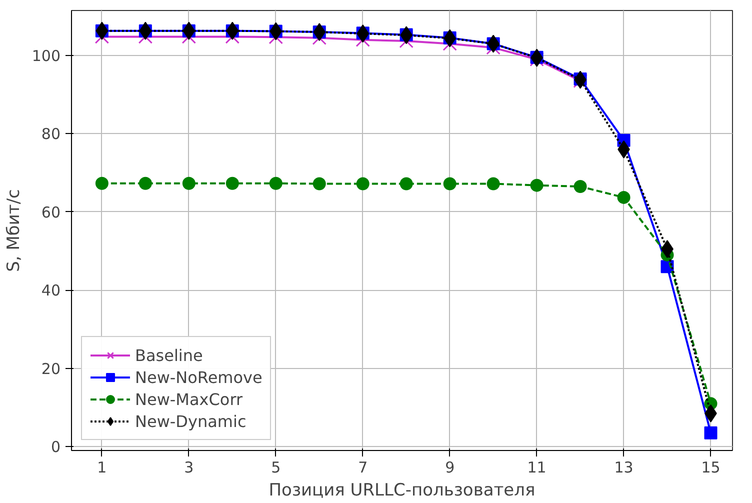 The width and height of the screenshot is (752, 503). What do you see at coordinates (51, 134) in the screenshot?
I see `y-tick-label: 80` at bounding box center [51, 134].